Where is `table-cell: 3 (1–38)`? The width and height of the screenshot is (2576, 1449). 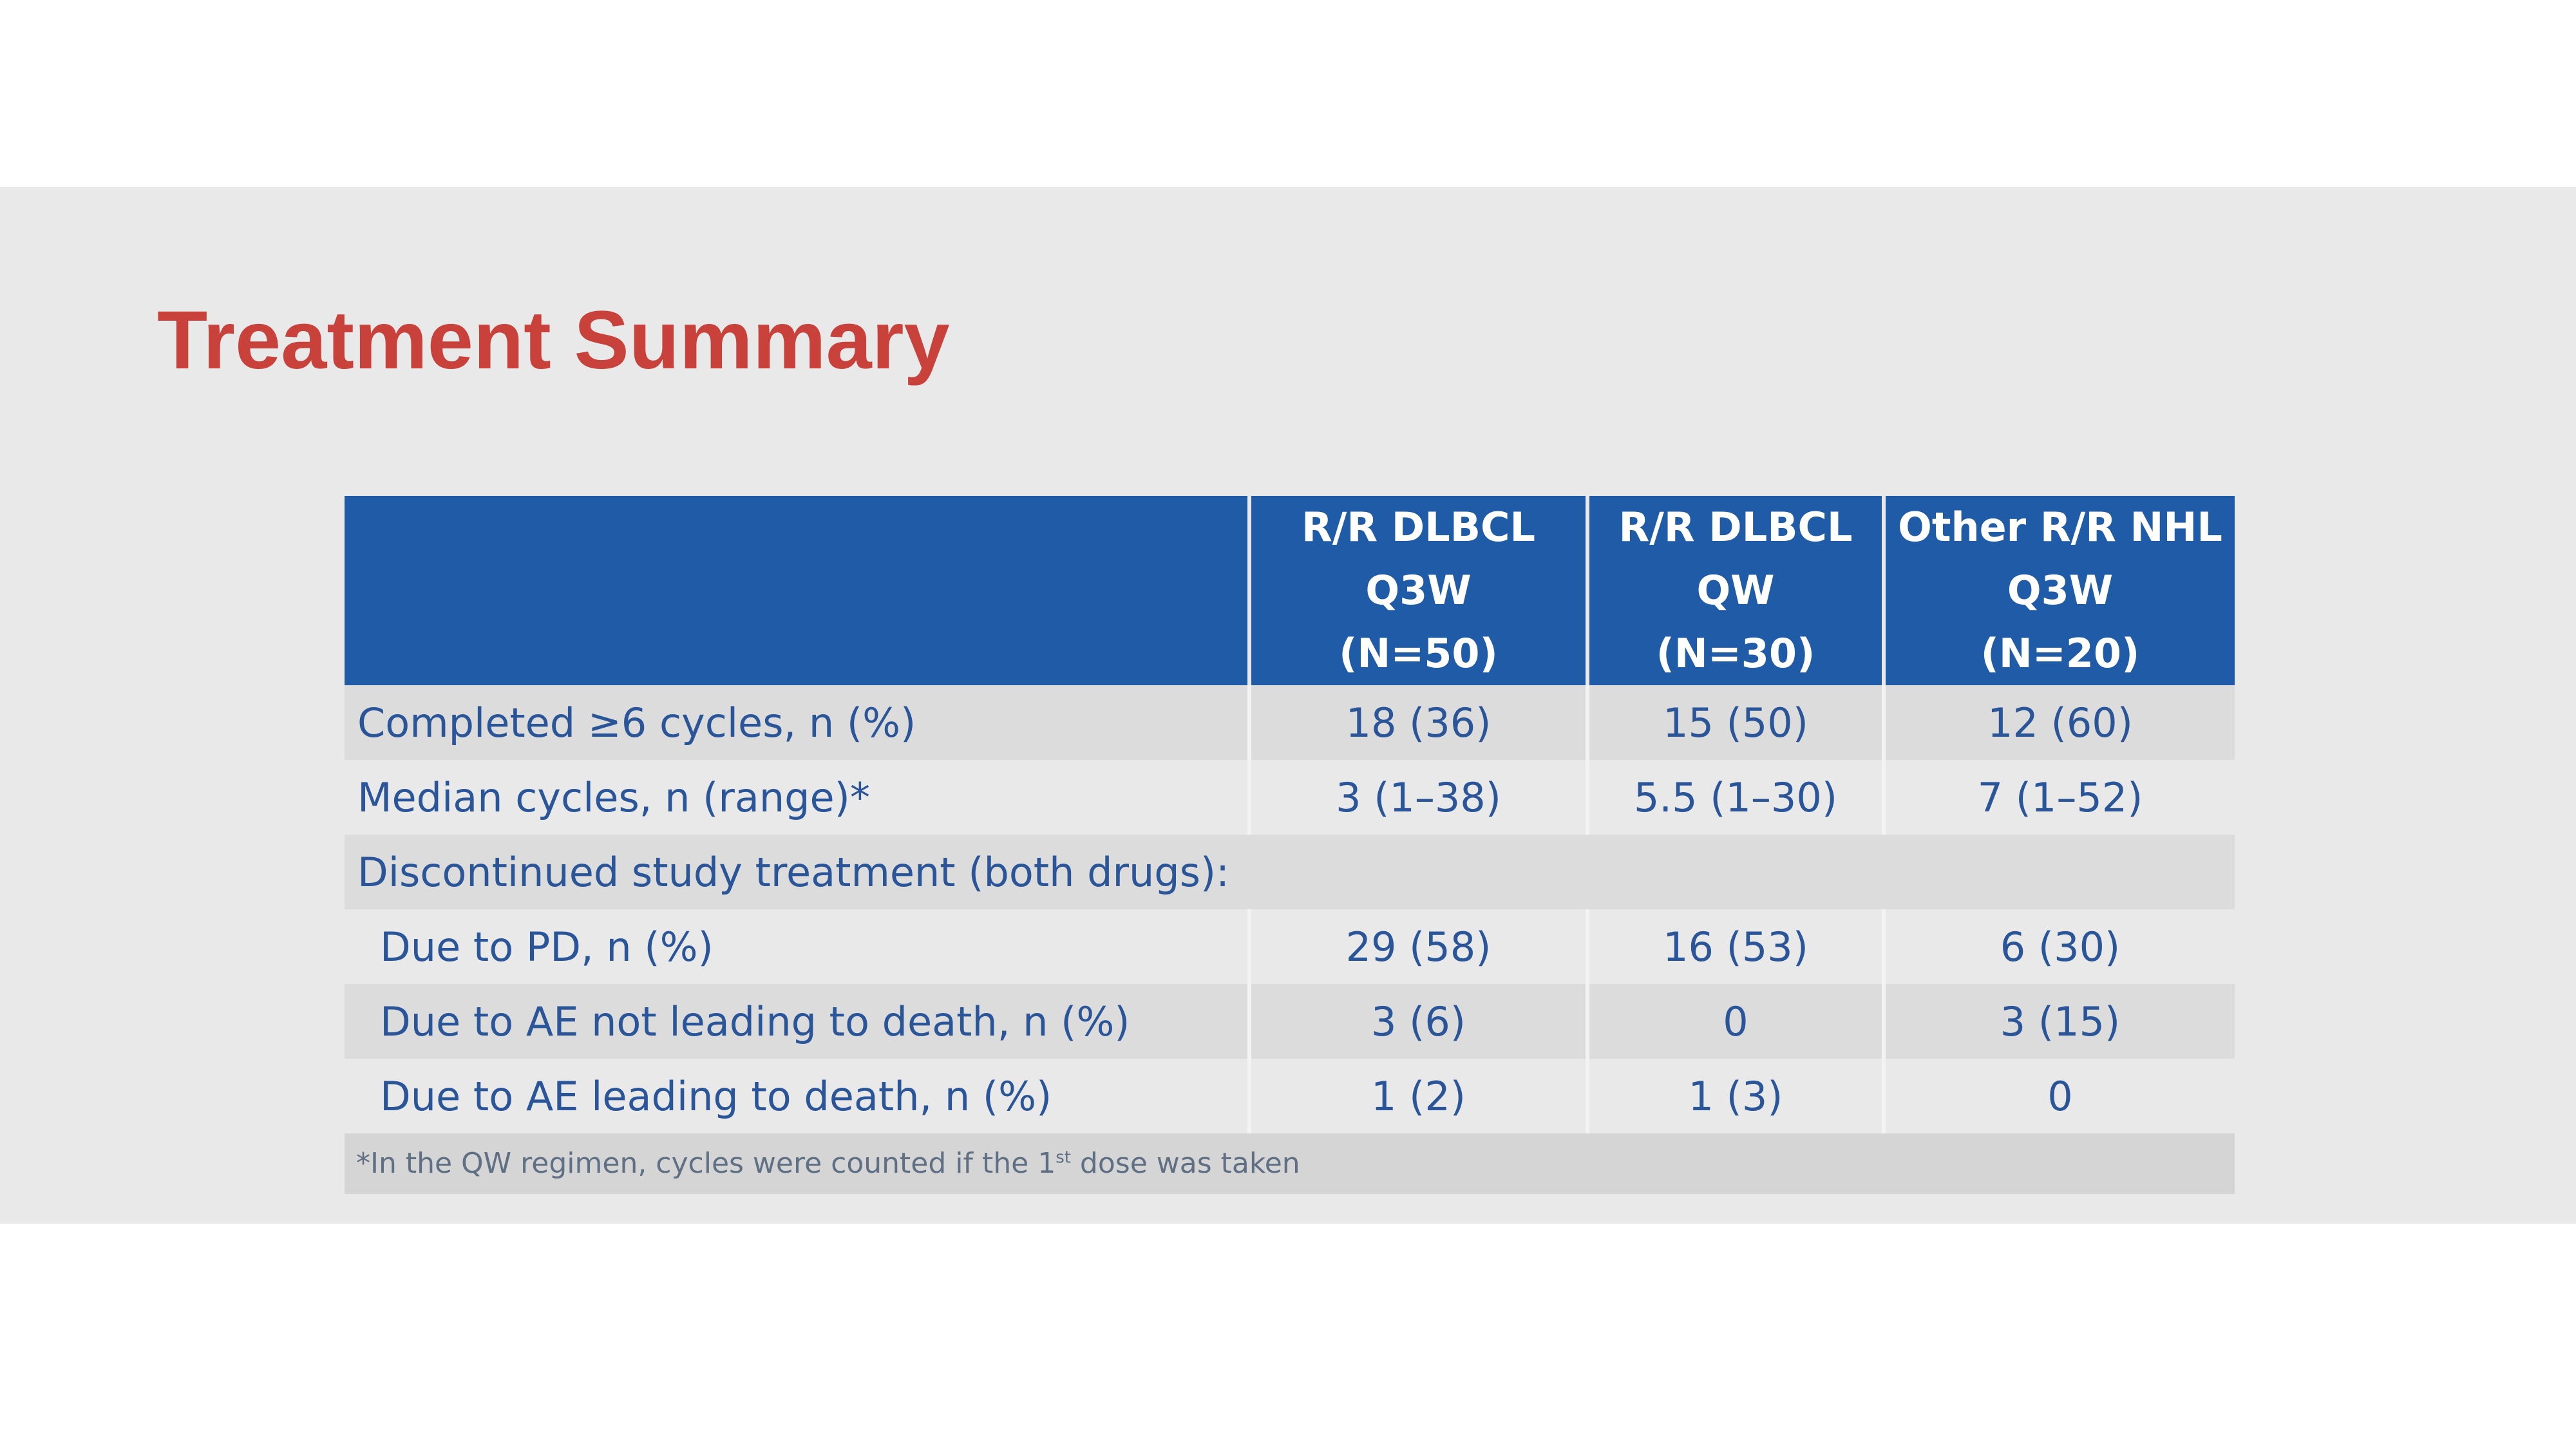 table-cell: 3 (1–38) is located at coordinates (1417, 797).